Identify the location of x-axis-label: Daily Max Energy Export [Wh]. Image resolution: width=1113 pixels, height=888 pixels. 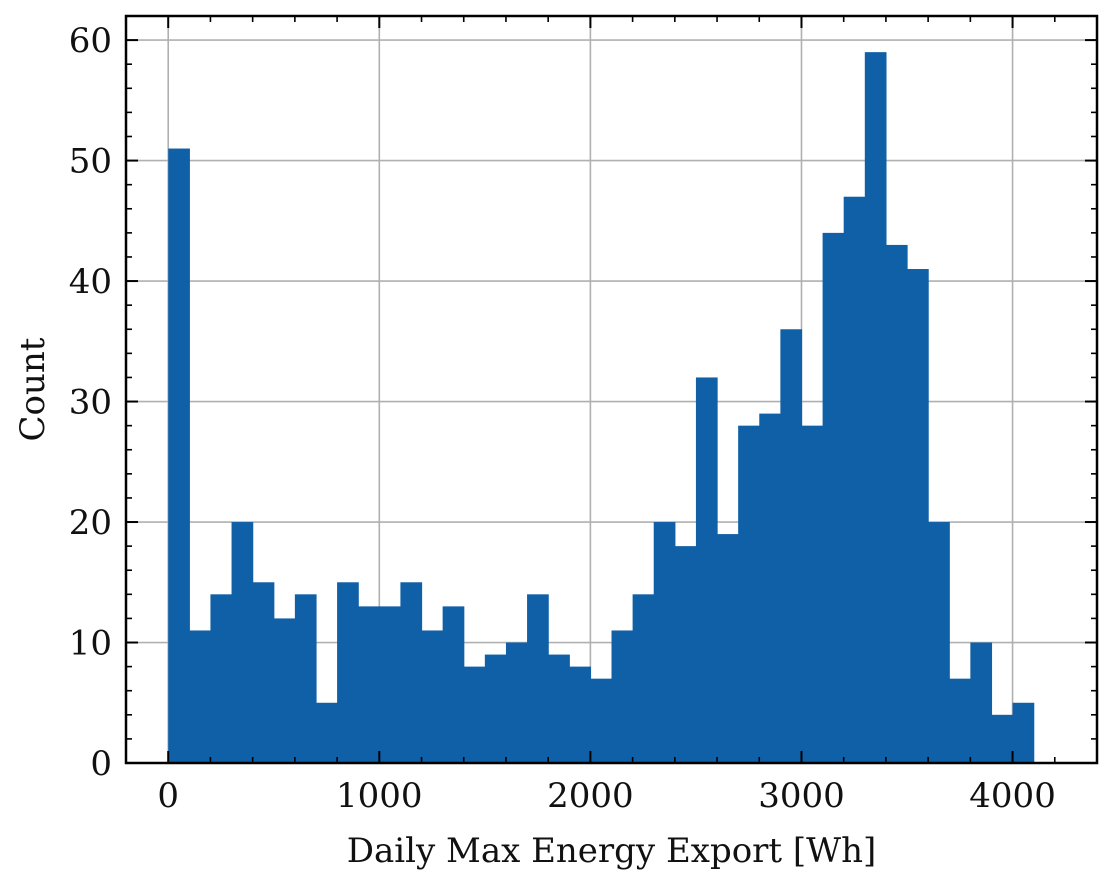
(612, 851).